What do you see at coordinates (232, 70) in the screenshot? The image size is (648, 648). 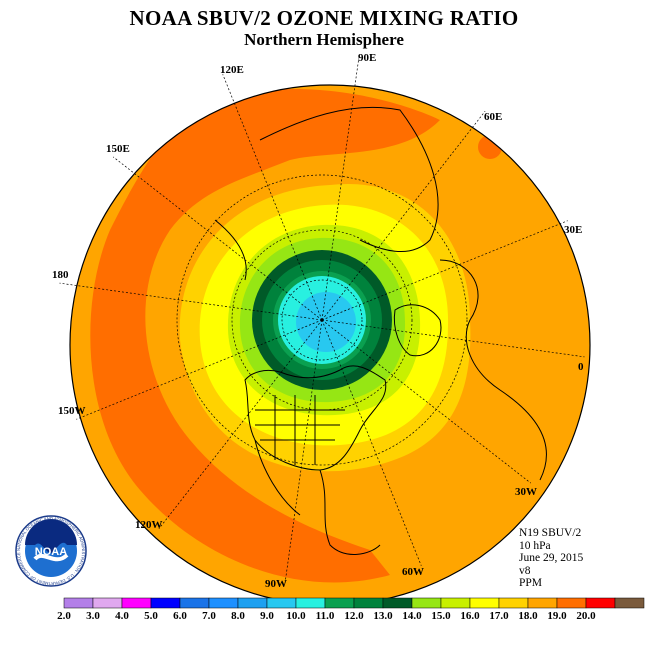 I see `lon-label-120e: 120E` at bounding box center [232, 70].